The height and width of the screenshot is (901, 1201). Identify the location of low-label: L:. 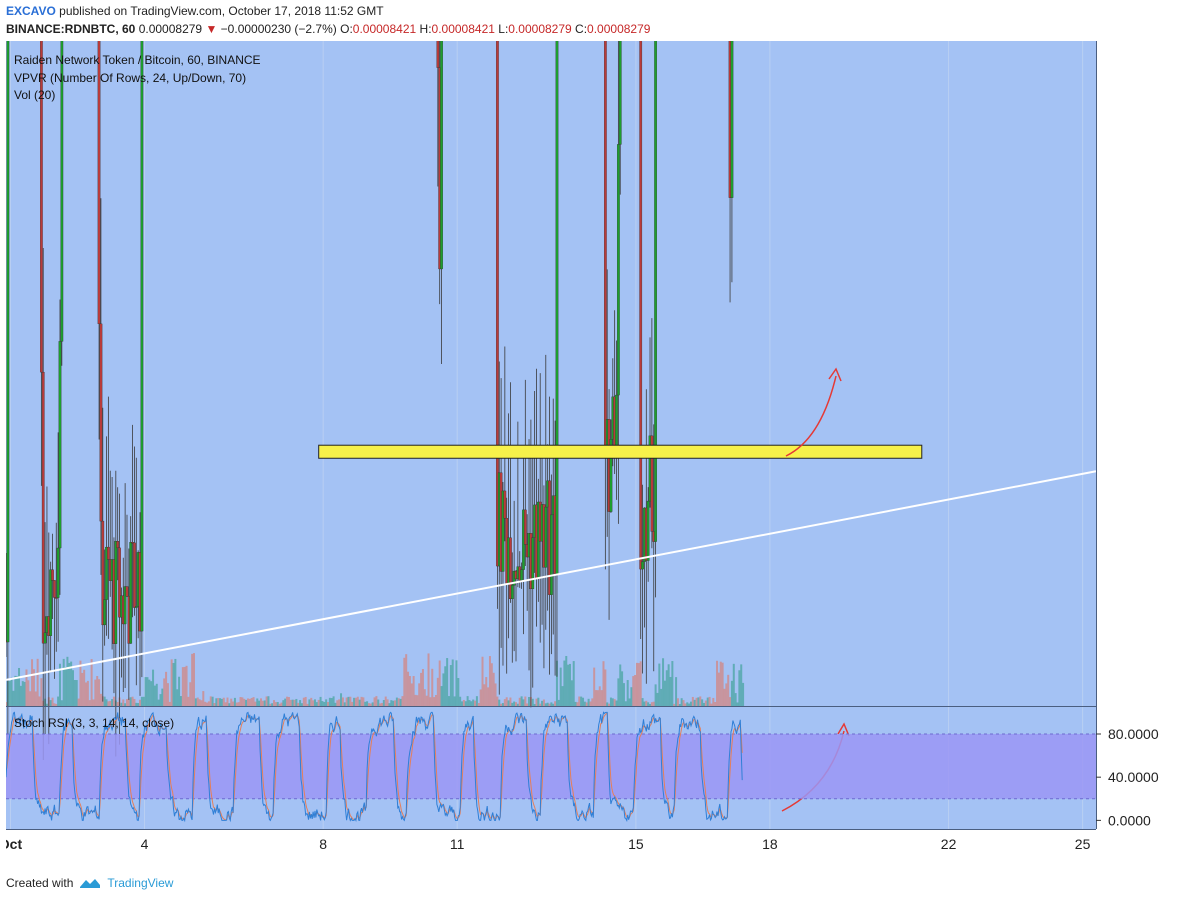
(503, 29).